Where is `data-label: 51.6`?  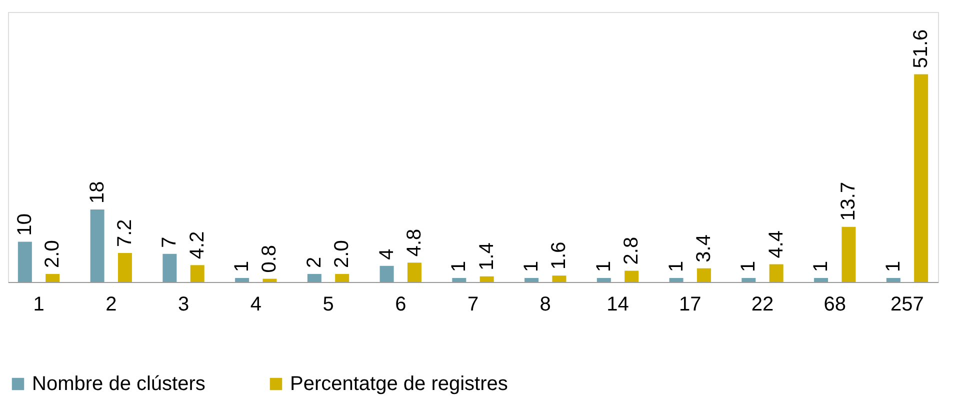
data-label: 51.6 is located at coordinates (921, 48).